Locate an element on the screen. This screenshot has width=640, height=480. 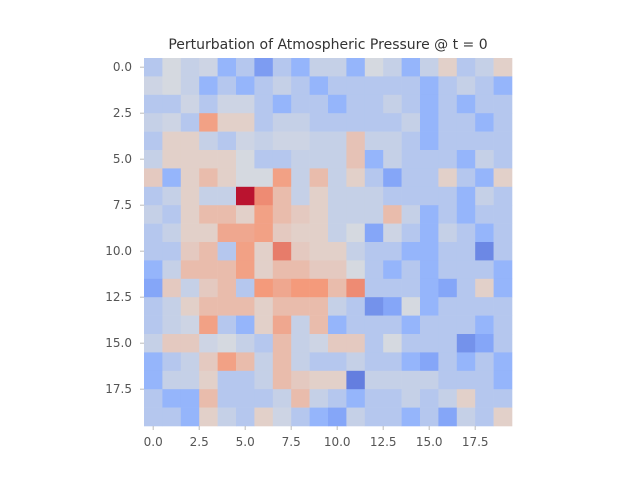
y-tick-label: 10.0 is located at coordinates (118, 251).